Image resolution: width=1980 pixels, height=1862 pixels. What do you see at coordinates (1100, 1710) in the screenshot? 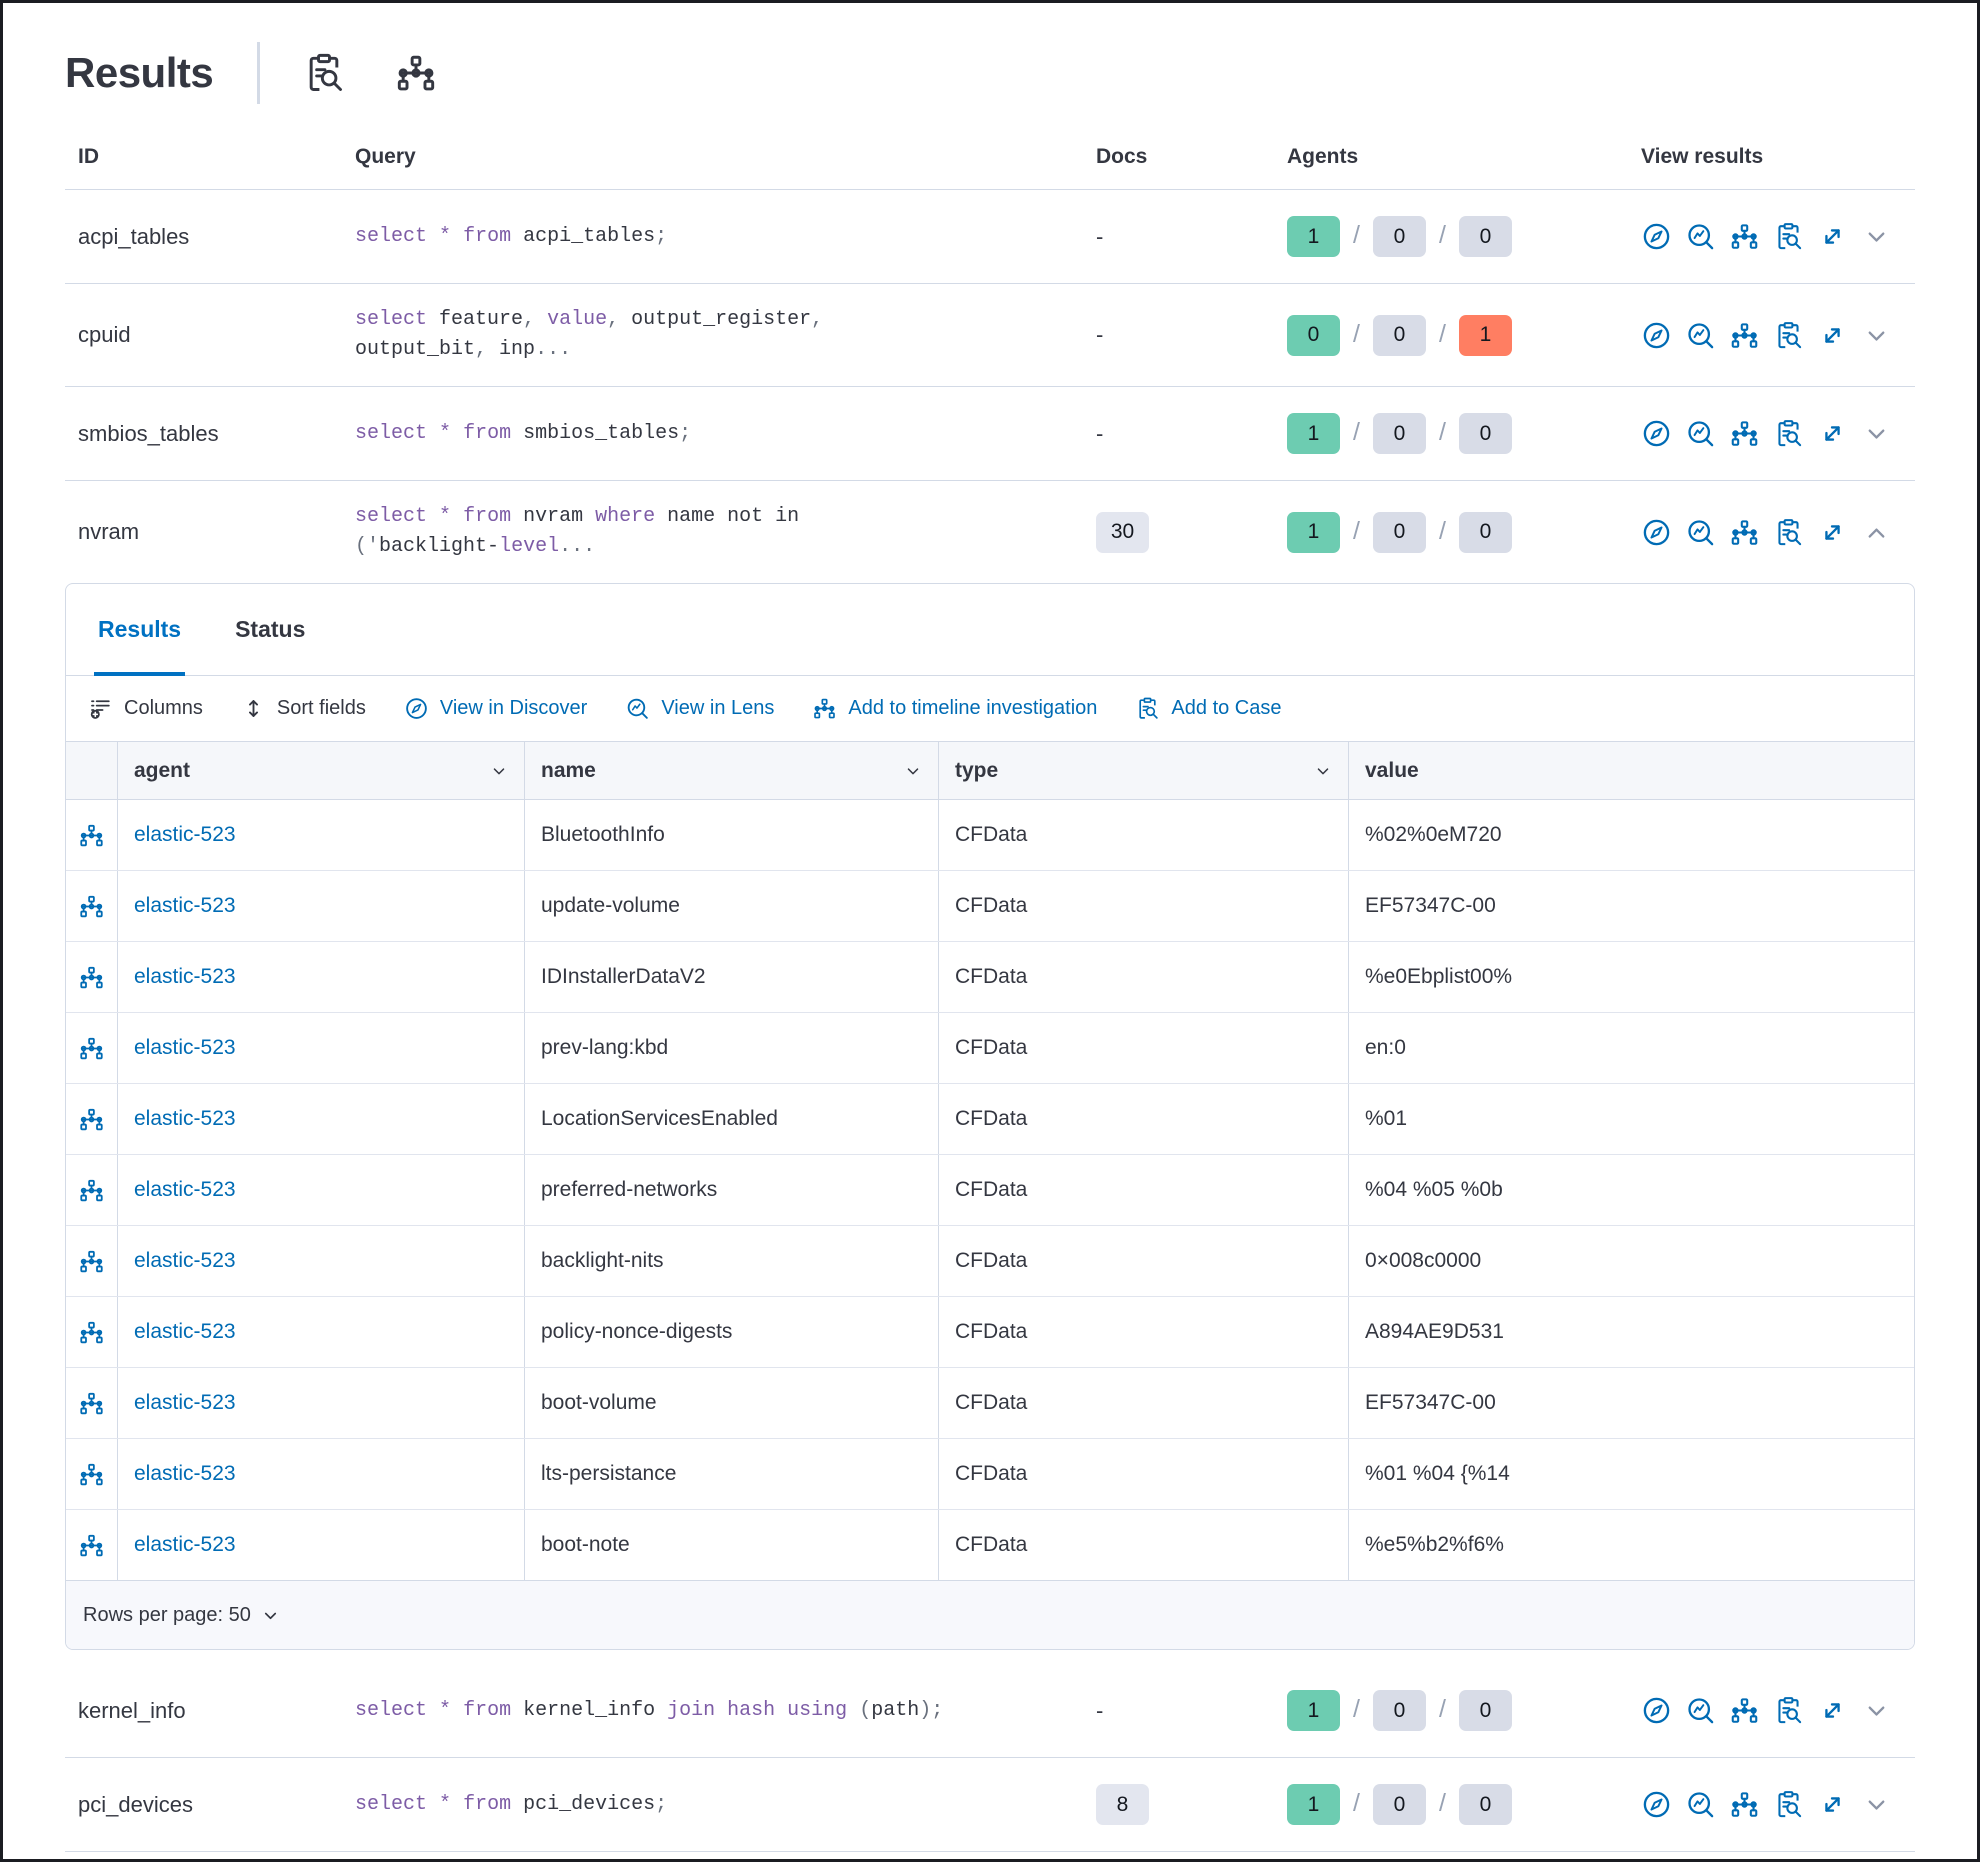
I see `docs-empty: -` at bounding box center [1100, 1710].